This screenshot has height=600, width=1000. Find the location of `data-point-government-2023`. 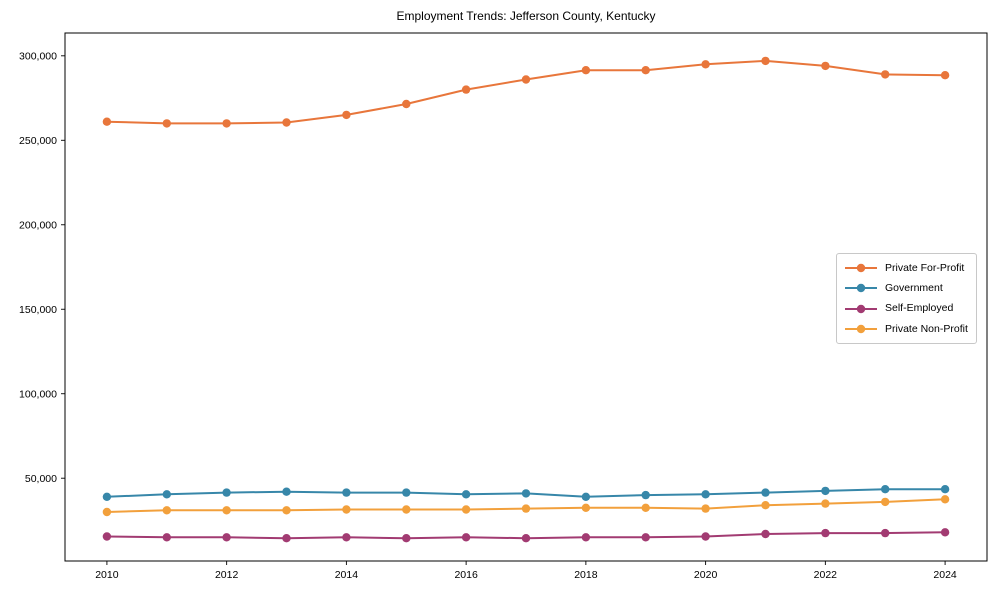

data-point-government-2023 is located at coordinates (885, 489).